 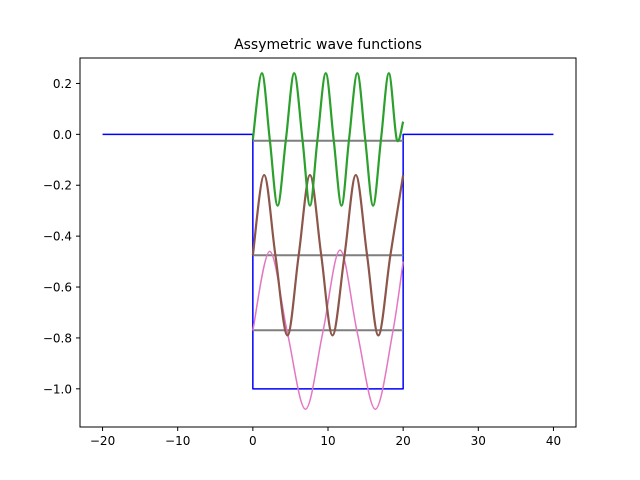 I want to click on y-tick-label: −0.2, so click(x=57, y=186).